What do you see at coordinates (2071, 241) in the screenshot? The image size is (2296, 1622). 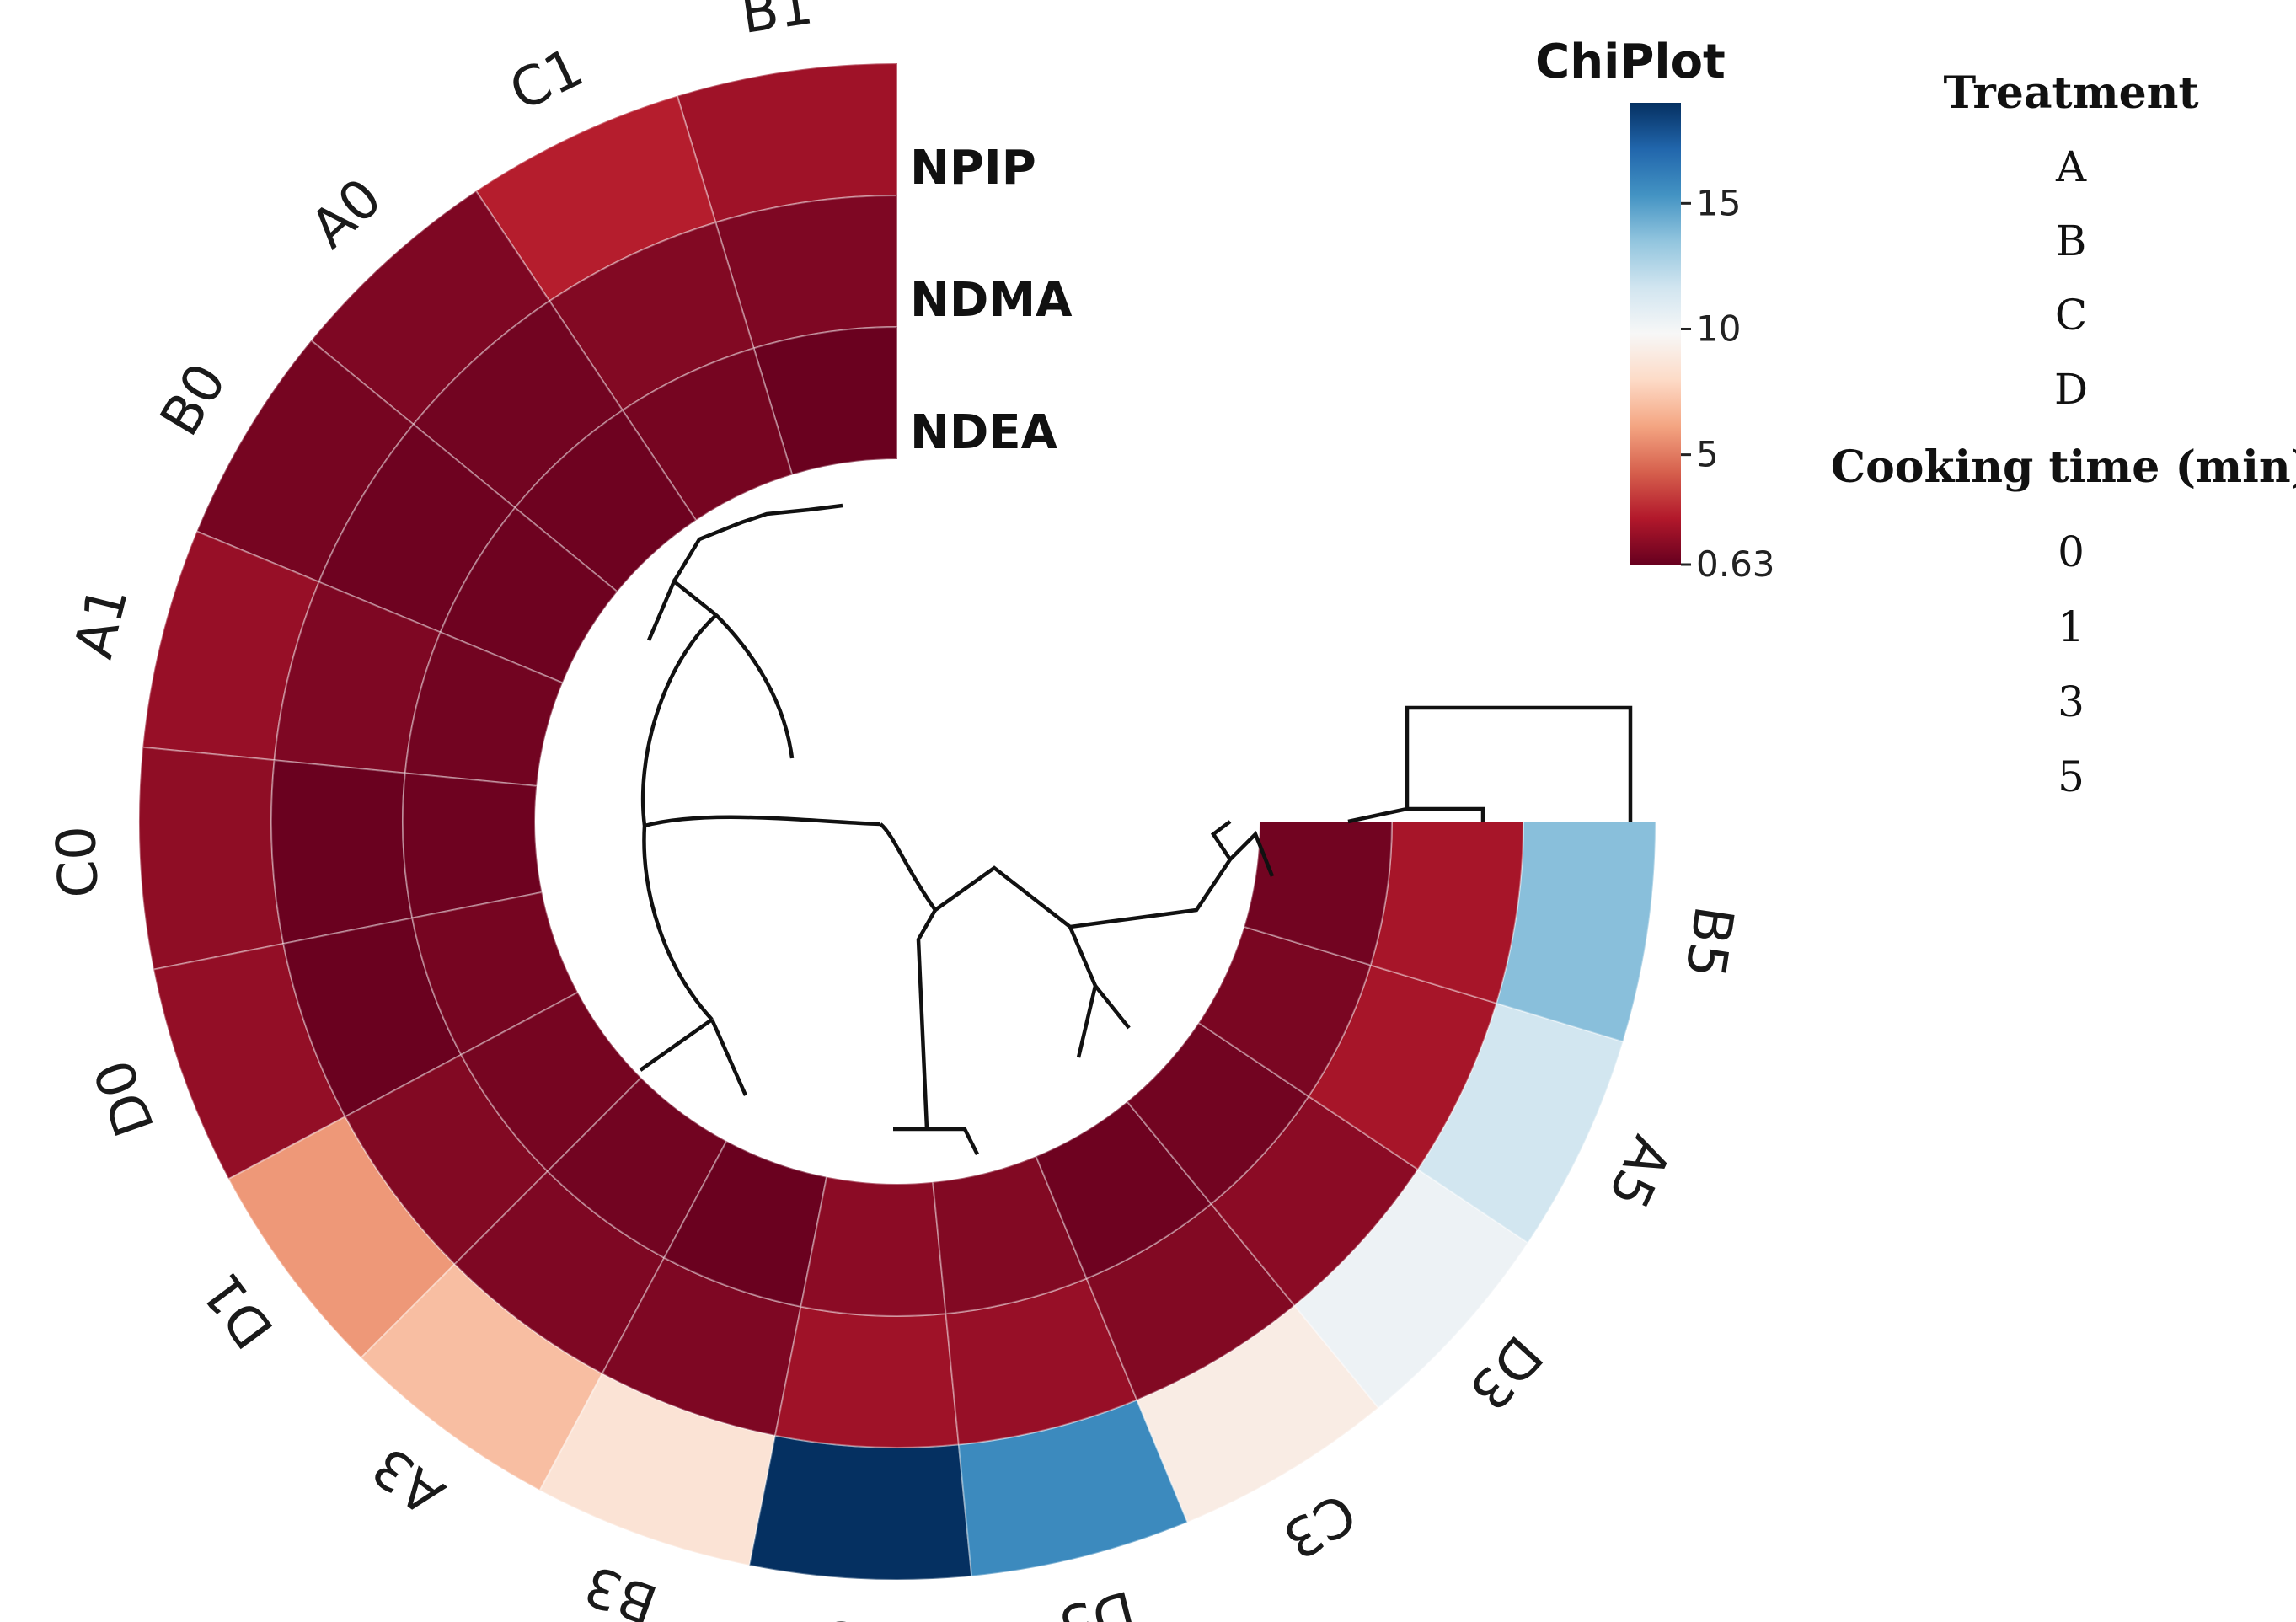 I see `legend-treatment-b: B` at bounding box center [2071, 241].